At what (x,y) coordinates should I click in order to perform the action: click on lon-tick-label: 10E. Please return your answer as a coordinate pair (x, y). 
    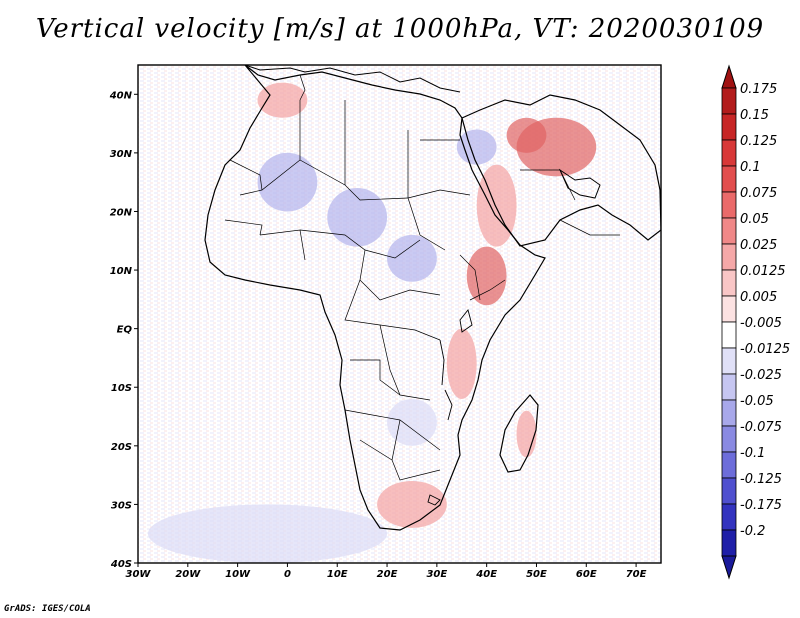
    Looking at the image, I should click on (337, 574).